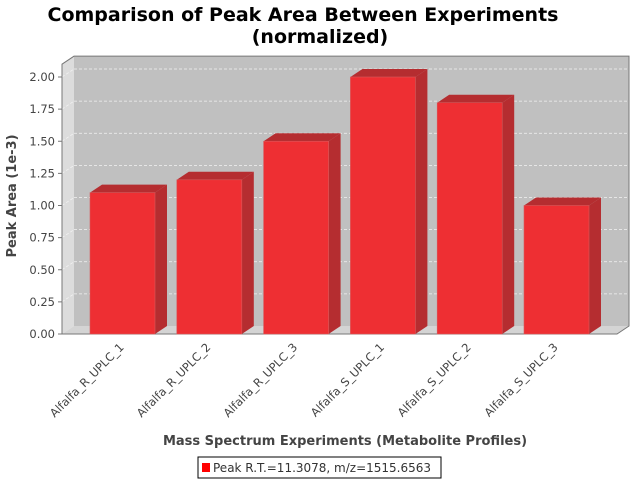 Image resolution: width=640 pixels, height=480 pixels. Describe the element at coordinates (206, 467) in the screenshot. I see `legend-swatch` at that location.